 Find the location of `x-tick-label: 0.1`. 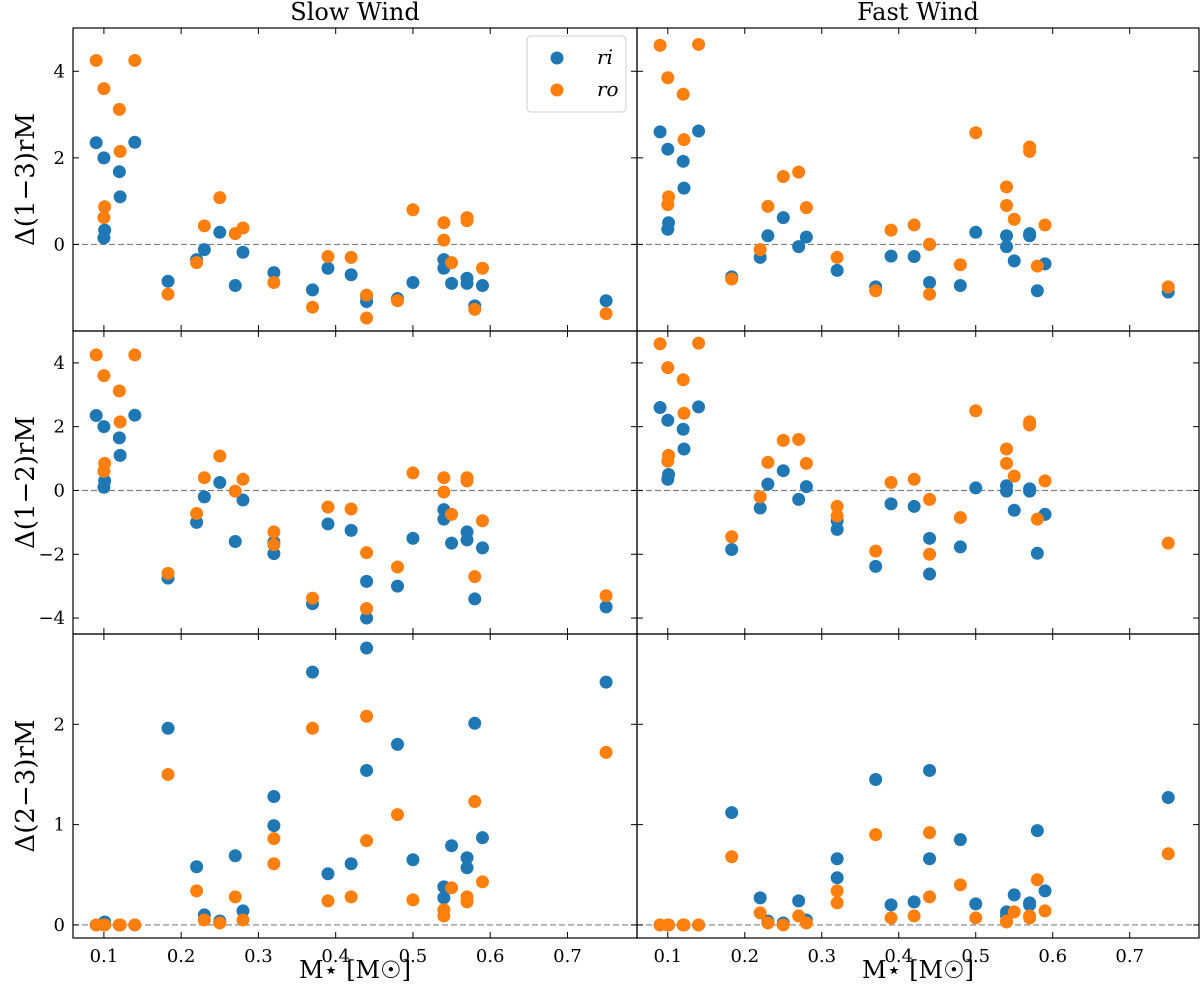

x-tick-label: 0.1 is located at coordinates (104, 956).